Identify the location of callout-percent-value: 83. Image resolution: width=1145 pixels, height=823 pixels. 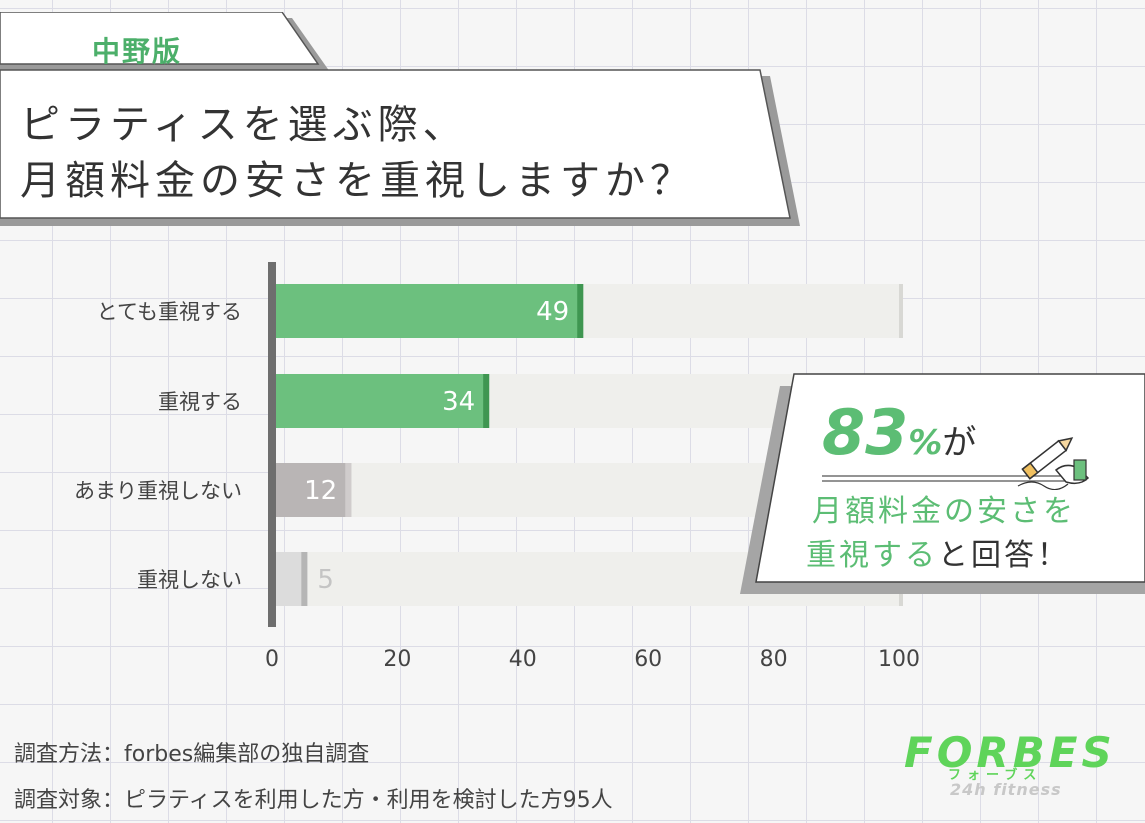
(865, 432).